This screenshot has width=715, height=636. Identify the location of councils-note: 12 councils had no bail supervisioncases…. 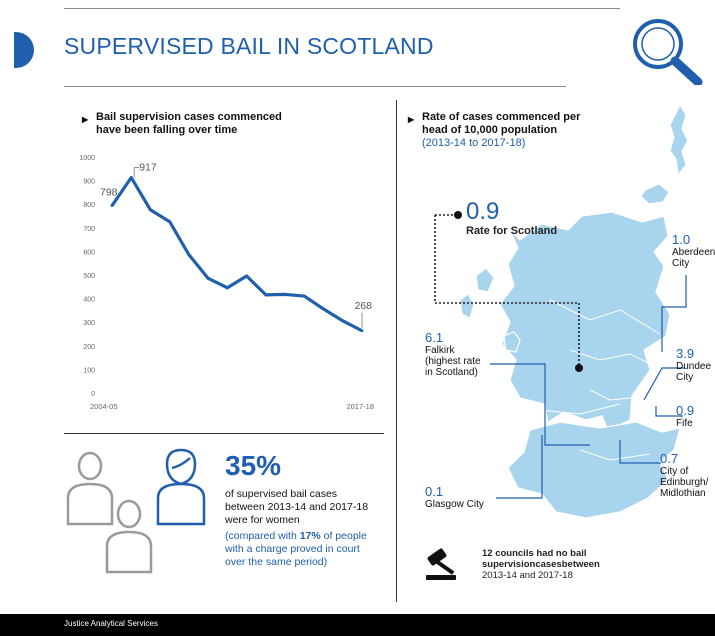
(541, 564).